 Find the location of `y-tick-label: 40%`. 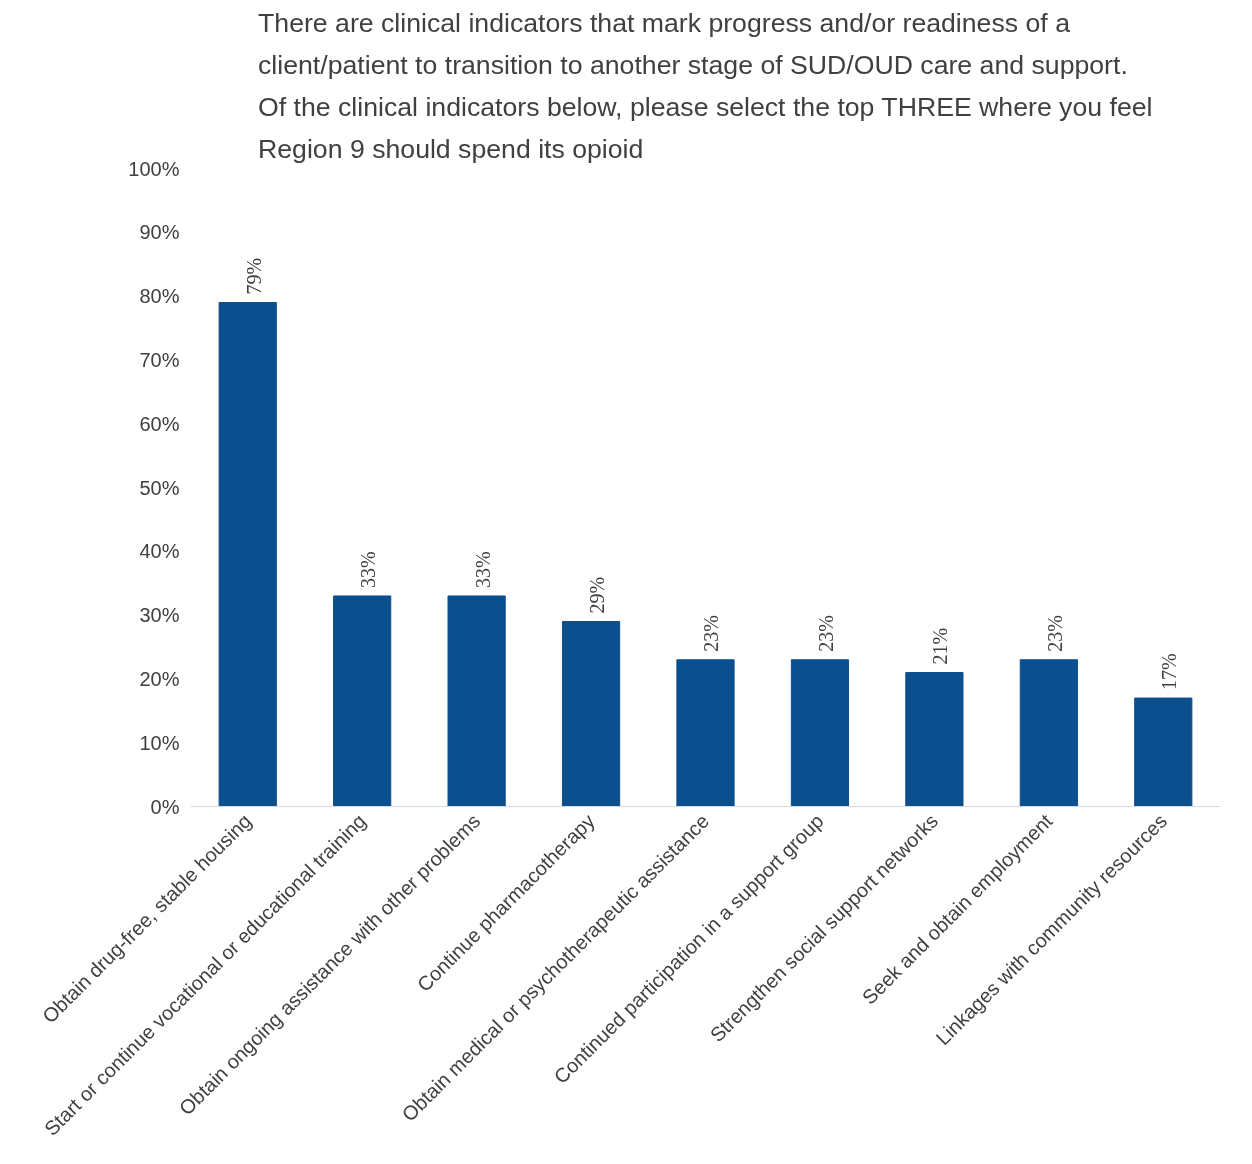

y-tick-label: 40% is located at coordinates (159, 551).